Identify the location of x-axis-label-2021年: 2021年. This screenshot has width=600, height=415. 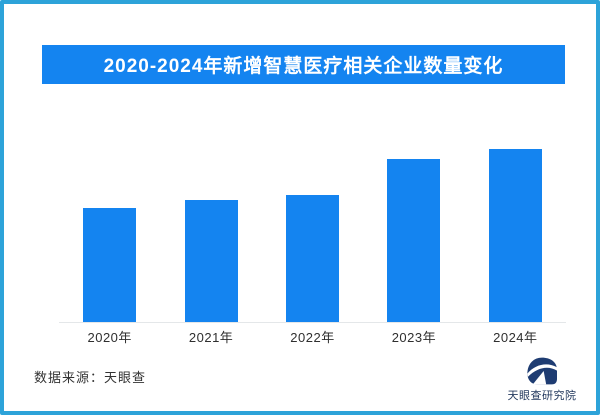
(211, 337).